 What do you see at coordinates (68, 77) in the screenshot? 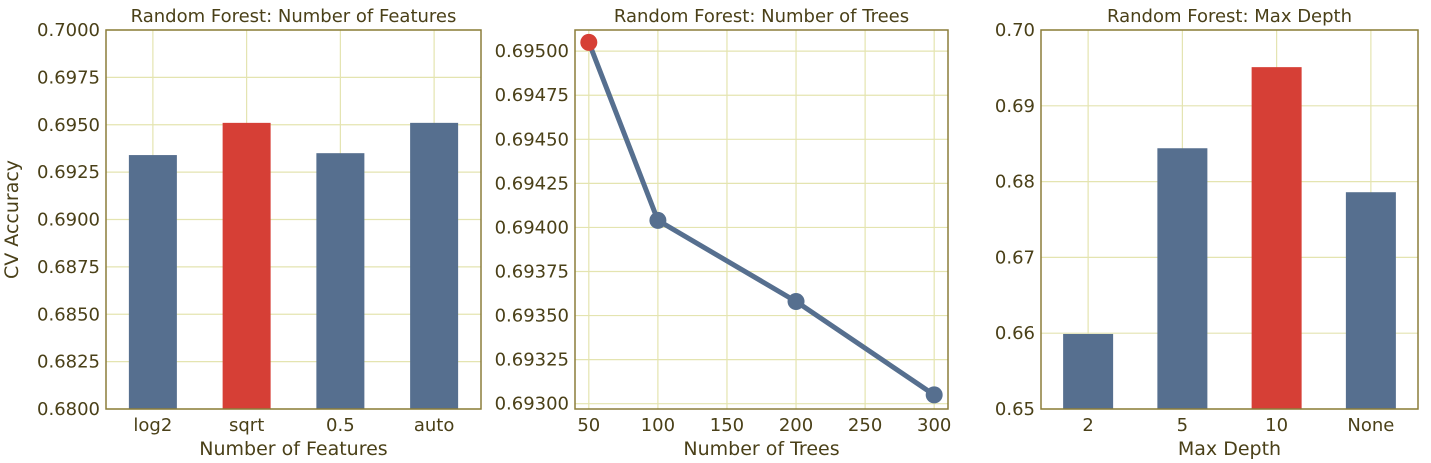
I see `y-tick-label: 0.6975` at bounding box center [68, 77].